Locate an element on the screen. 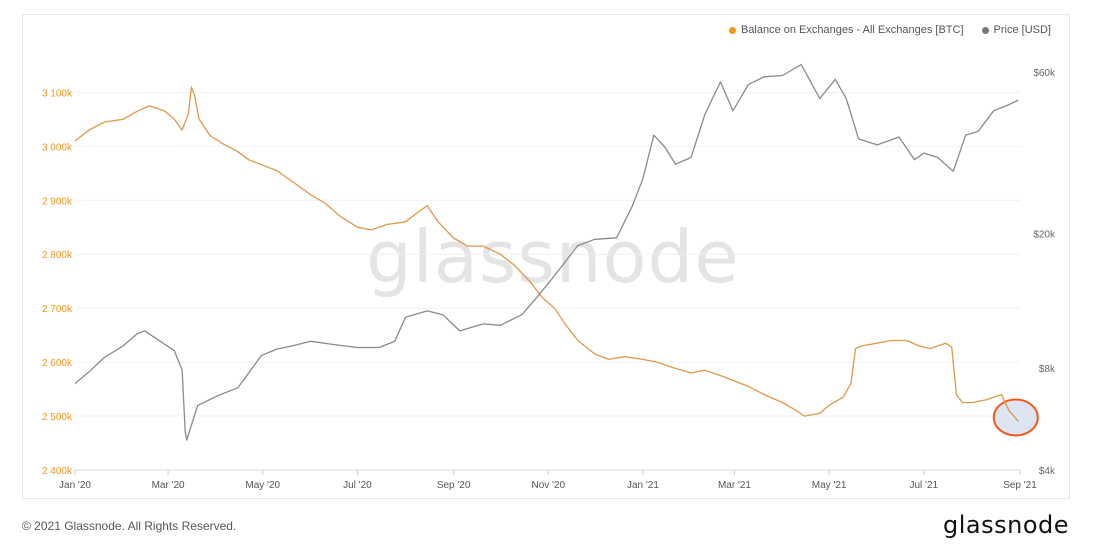 Image resolution: width=1099 pixels, height=555 pixels. y-left-tick-label: 2 700k is located at coordinates (57, 309).